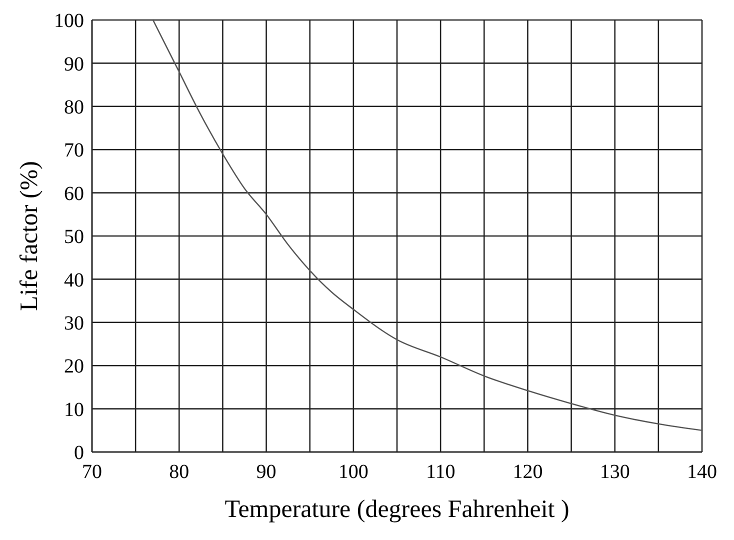  What do you see at coordinates (74, 107) in the screenshot?
I see `y-tick-label: 80` at bounding box center [74, 107].